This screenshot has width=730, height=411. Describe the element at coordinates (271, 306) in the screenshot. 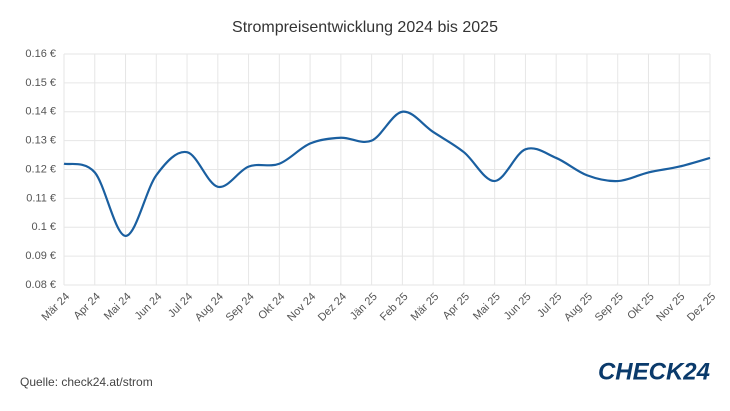

I see `x-tick-label: Okt 24` at that location.